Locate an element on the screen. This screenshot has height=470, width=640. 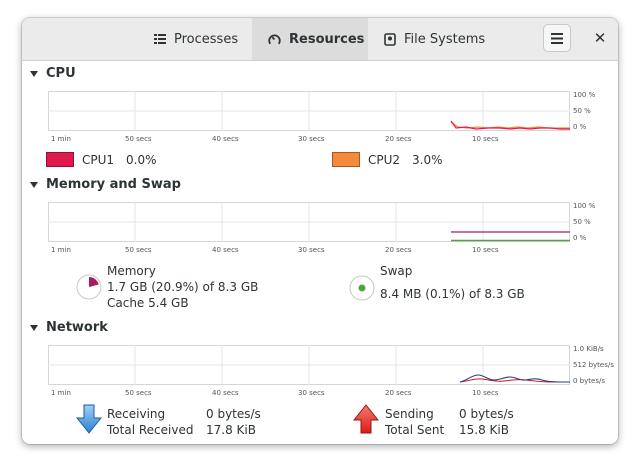
memory-pie-chart is located at coordinates (89, 289).